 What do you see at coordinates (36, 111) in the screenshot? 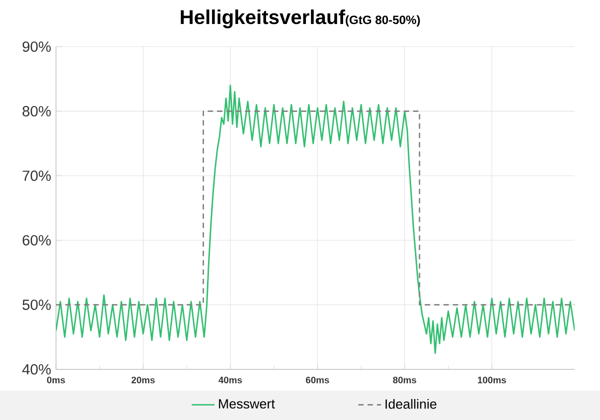
I see `y-tick-label: 80%` at bounding box center [36, 111].